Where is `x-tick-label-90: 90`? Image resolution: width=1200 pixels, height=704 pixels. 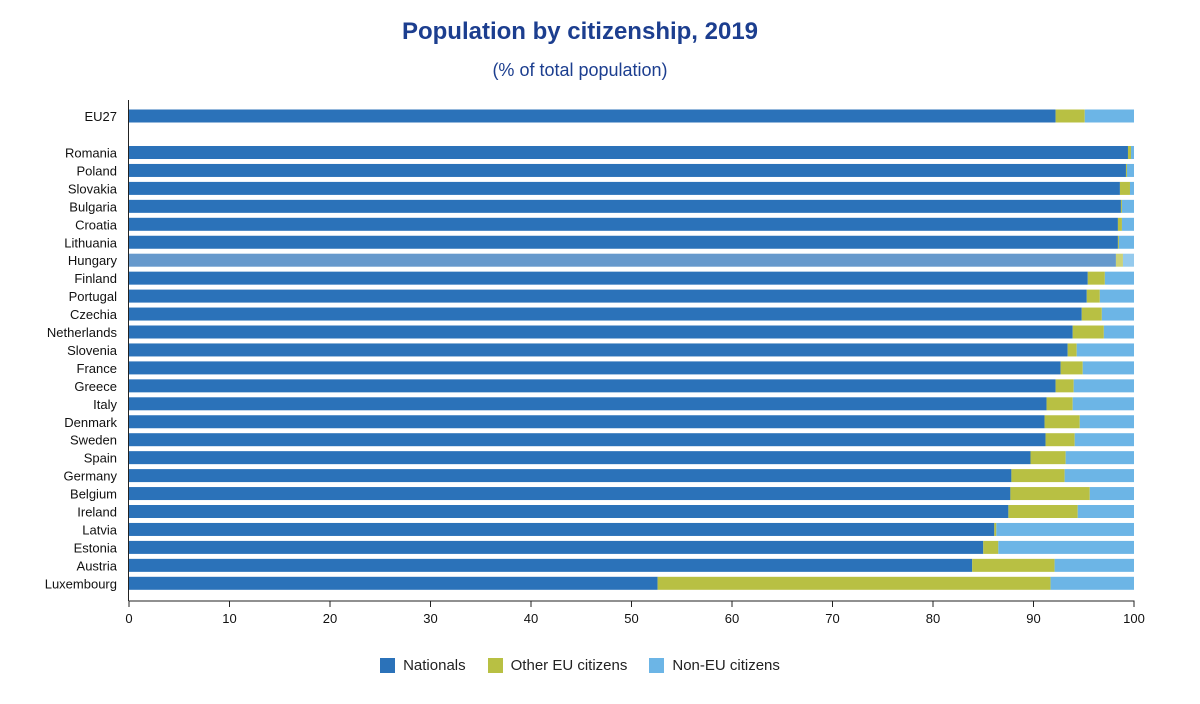
x-tick-label-90: 90 is located at coordinates (1033, 618).